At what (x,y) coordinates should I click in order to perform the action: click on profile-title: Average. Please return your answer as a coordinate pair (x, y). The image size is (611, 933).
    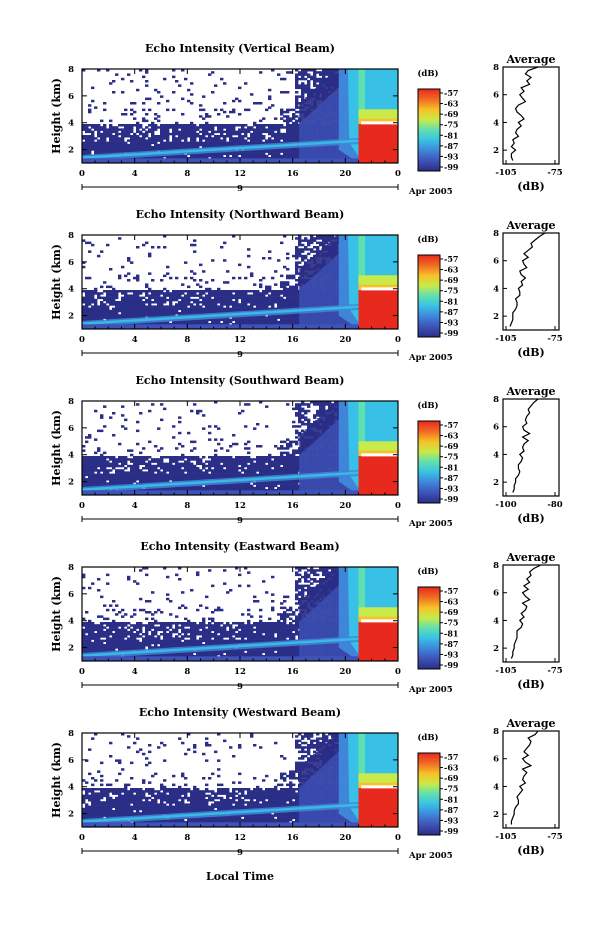
    Looking at the image, I should click on (530, 723).